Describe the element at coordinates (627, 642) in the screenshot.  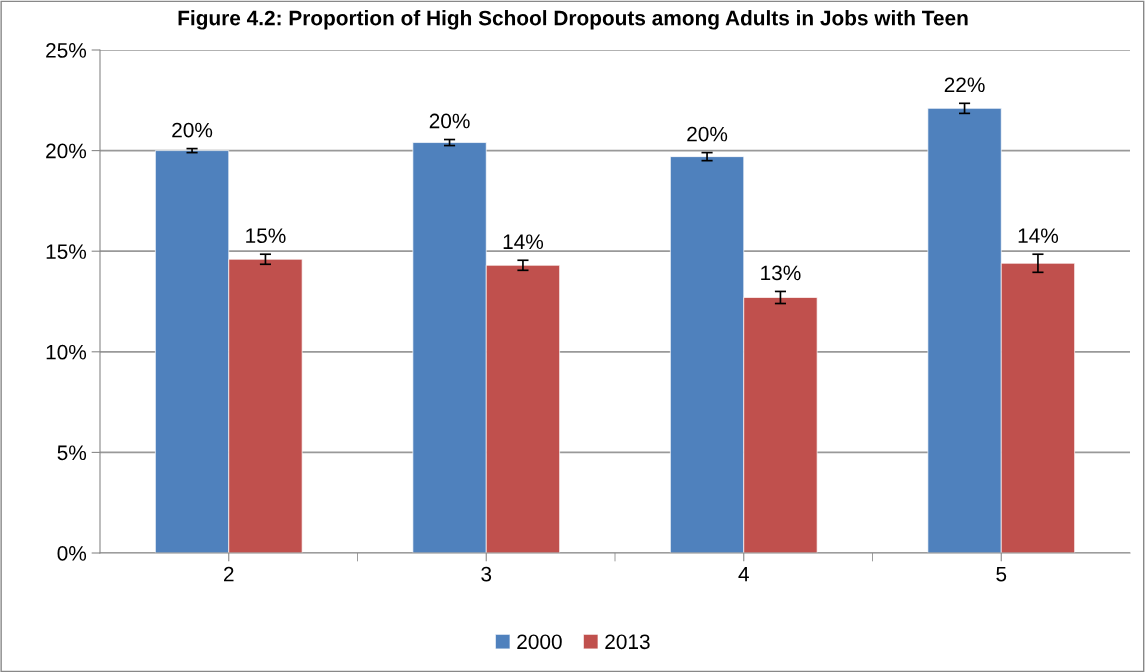
I see `legend-label: 2013` at that location.